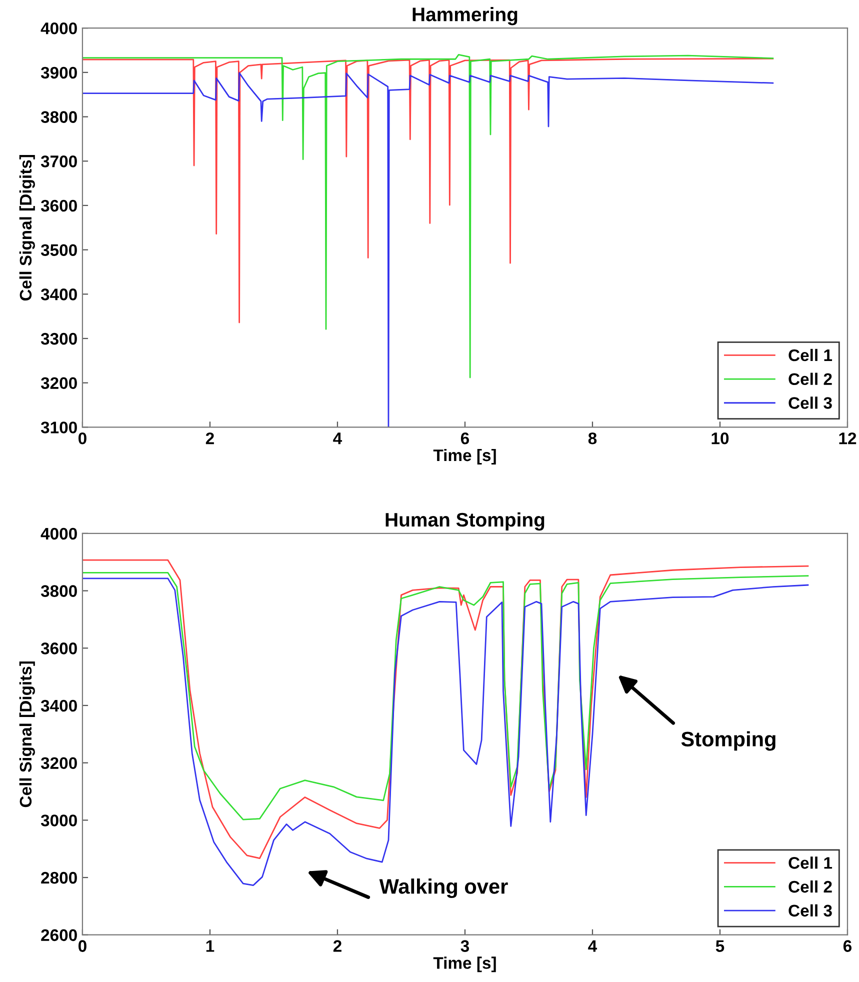  Describe the element at coordinates (465, 521) in the screenshot. I see `chart-title: Human Stomping` at that location.